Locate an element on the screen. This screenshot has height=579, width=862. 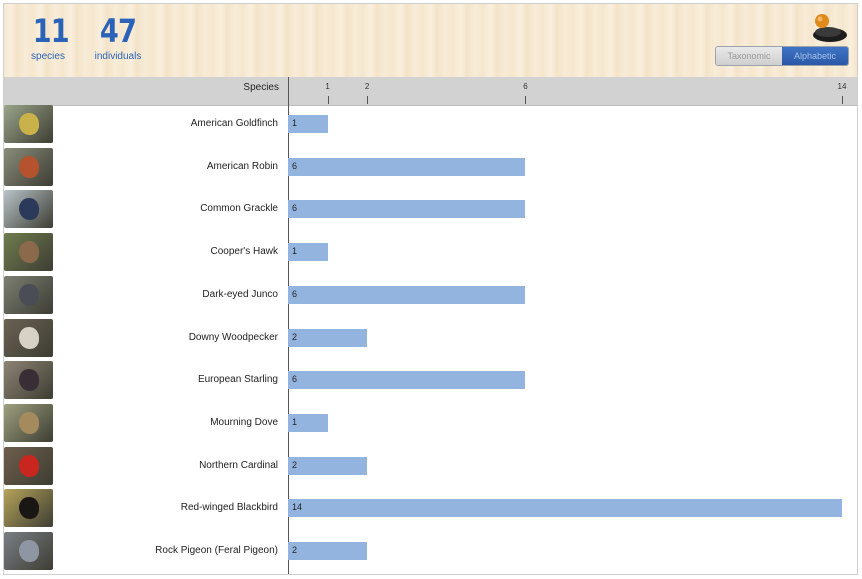
species-name: European Starling is located at coordinates (237, 380).